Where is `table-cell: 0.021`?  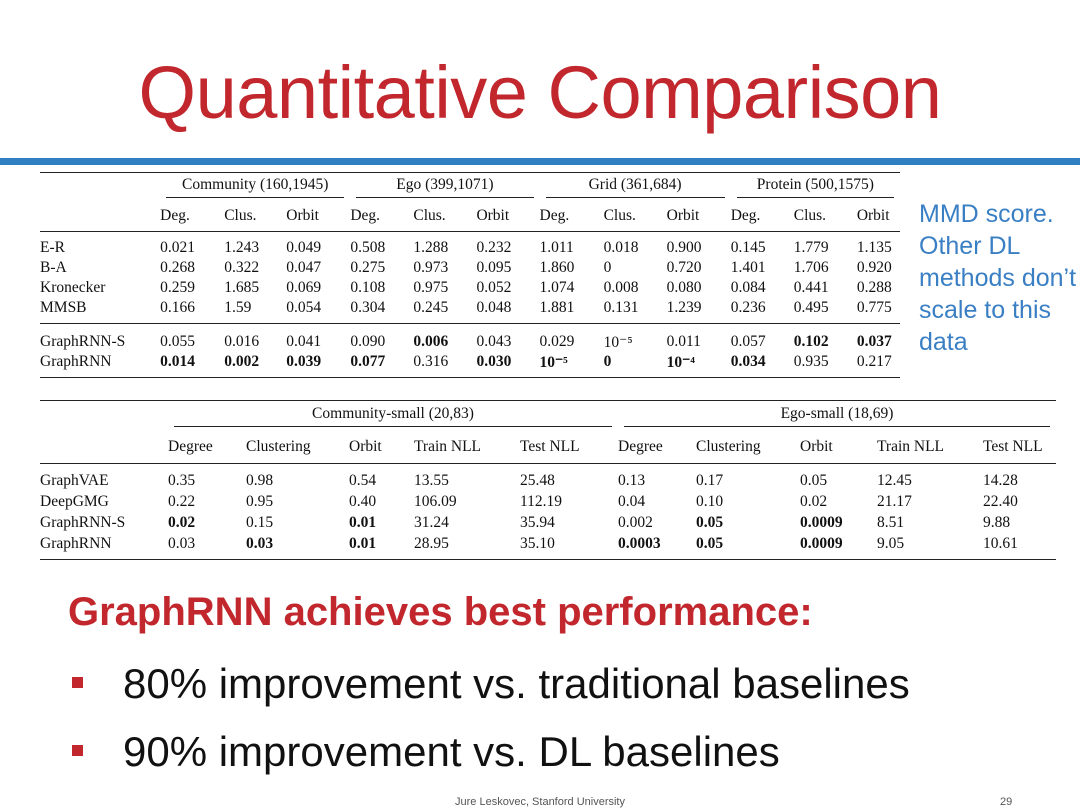
table-cell: 0.021 is located at coordinates (177, 247).